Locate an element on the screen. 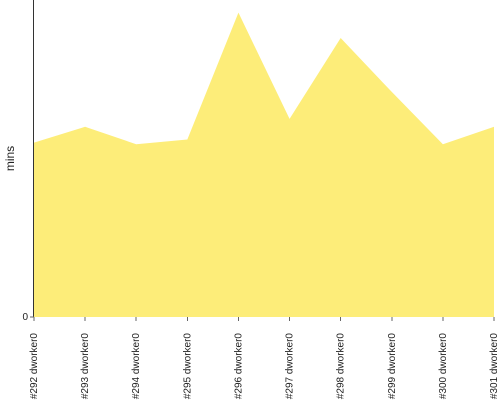  y-tick-label: 0 is located at coordinates (25, 317).